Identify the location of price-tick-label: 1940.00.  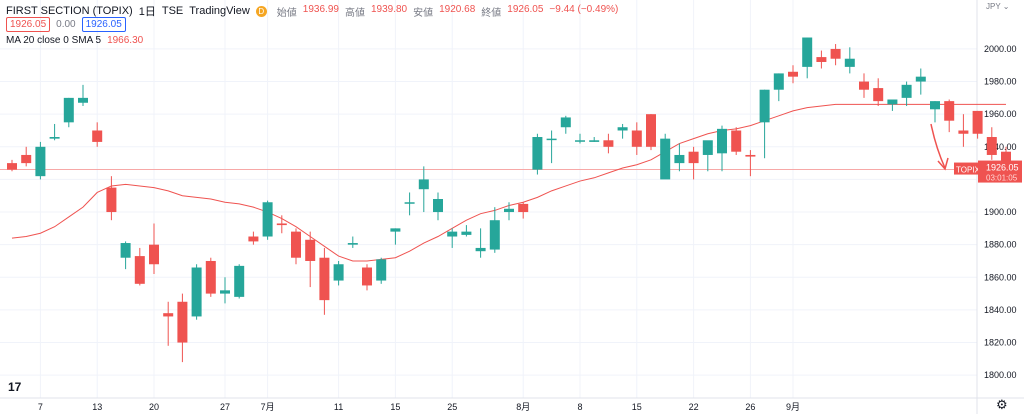
(1000, 147).